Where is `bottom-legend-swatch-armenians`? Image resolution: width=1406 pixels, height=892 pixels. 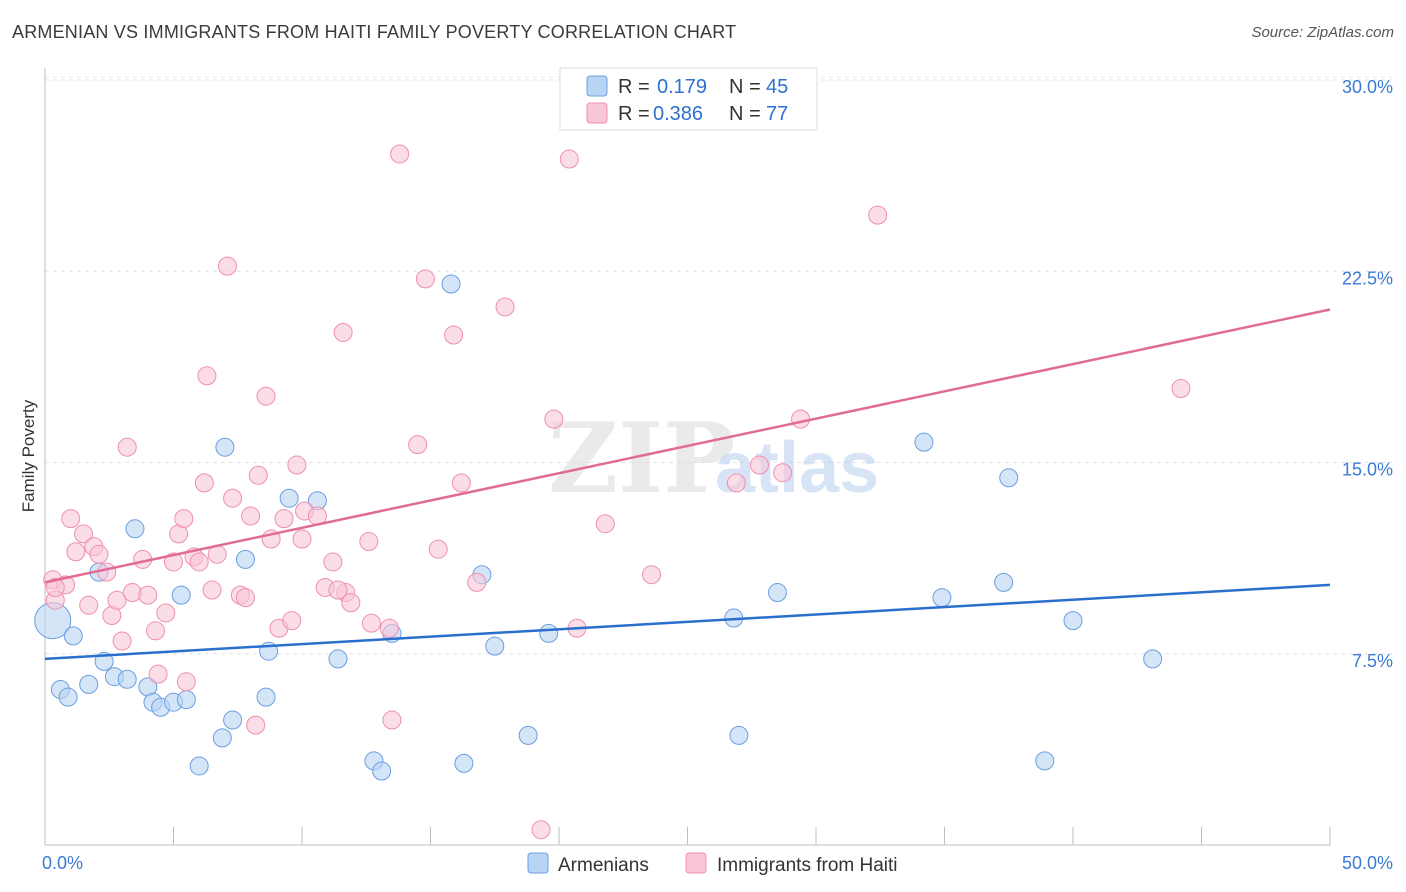 bottom-legend-swatch-armenians is located at coordinates (538, 863).